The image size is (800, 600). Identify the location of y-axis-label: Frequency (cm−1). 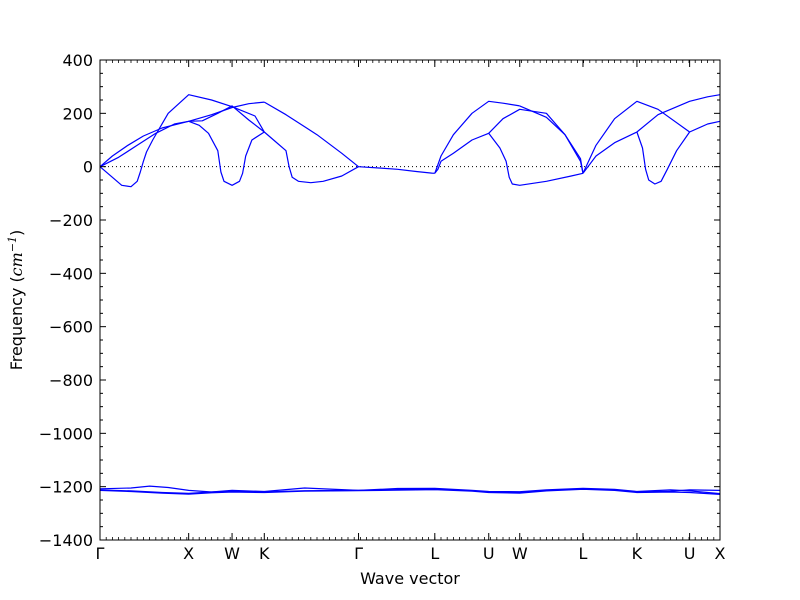
(16, 300).